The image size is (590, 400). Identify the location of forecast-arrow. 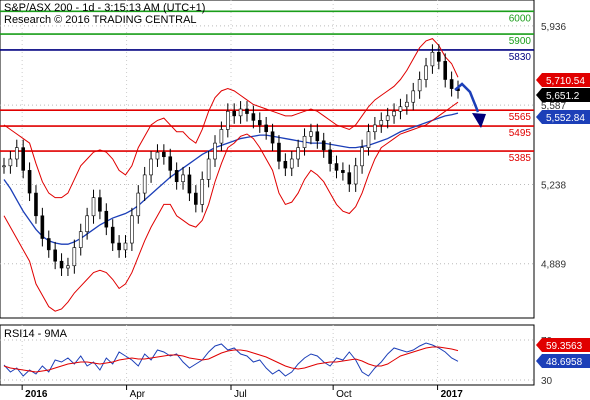
(470, 105).